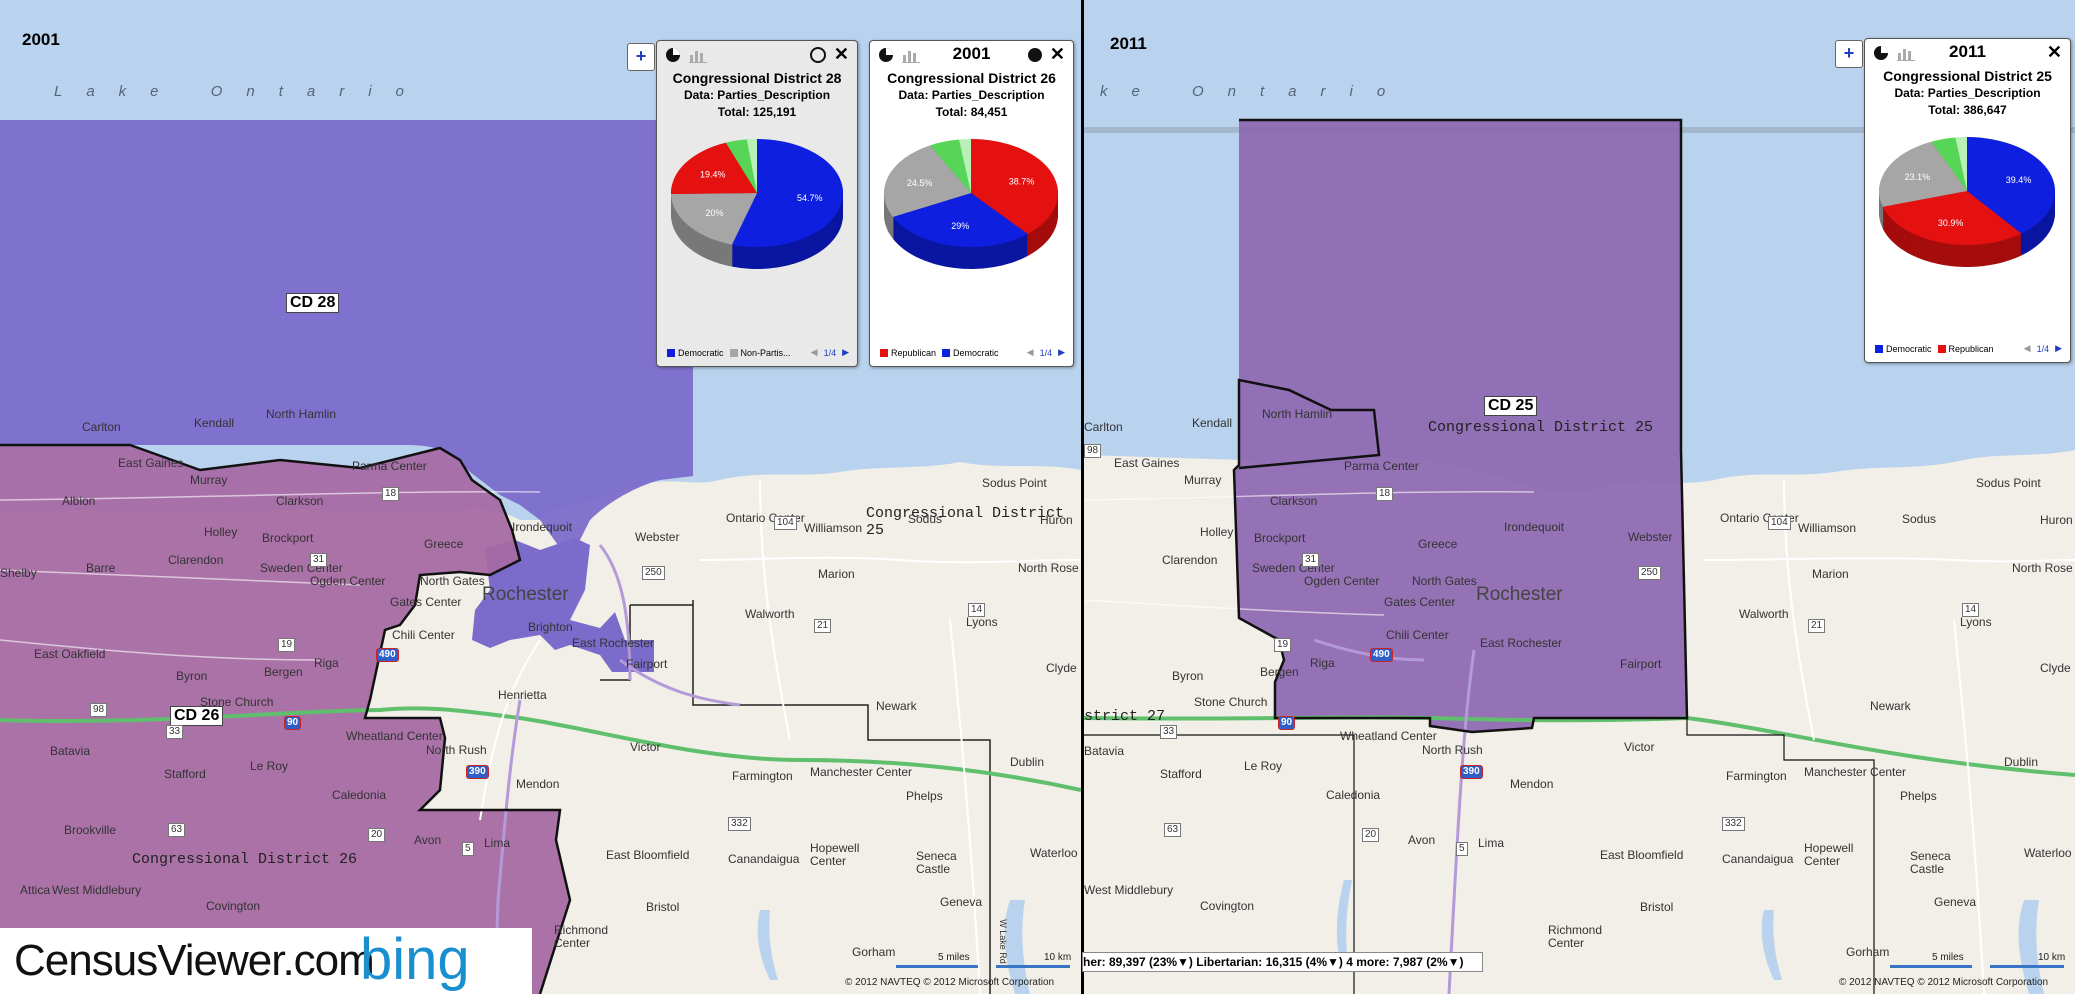 This screenshot has height=994, width=2075. Describe the element at coordinates (954, 957) in the screenshot. I see `scale-miles: 5 miles` at that location.